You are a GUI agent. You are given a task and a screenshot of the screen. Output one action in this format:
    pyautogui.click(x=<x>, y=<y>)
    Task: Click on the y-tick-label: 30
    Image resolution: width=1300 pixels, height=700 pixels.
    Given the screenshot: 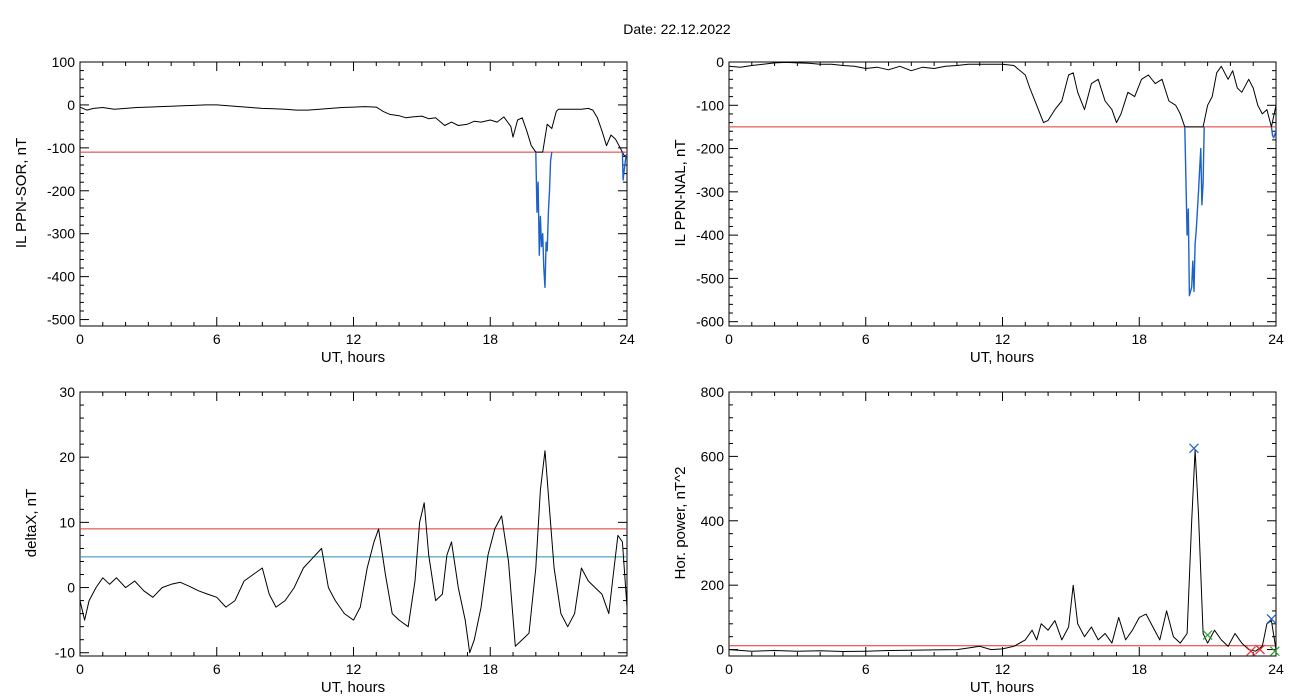 What is the action you would take?
    pyautogui.click(x=67, y=392)
    